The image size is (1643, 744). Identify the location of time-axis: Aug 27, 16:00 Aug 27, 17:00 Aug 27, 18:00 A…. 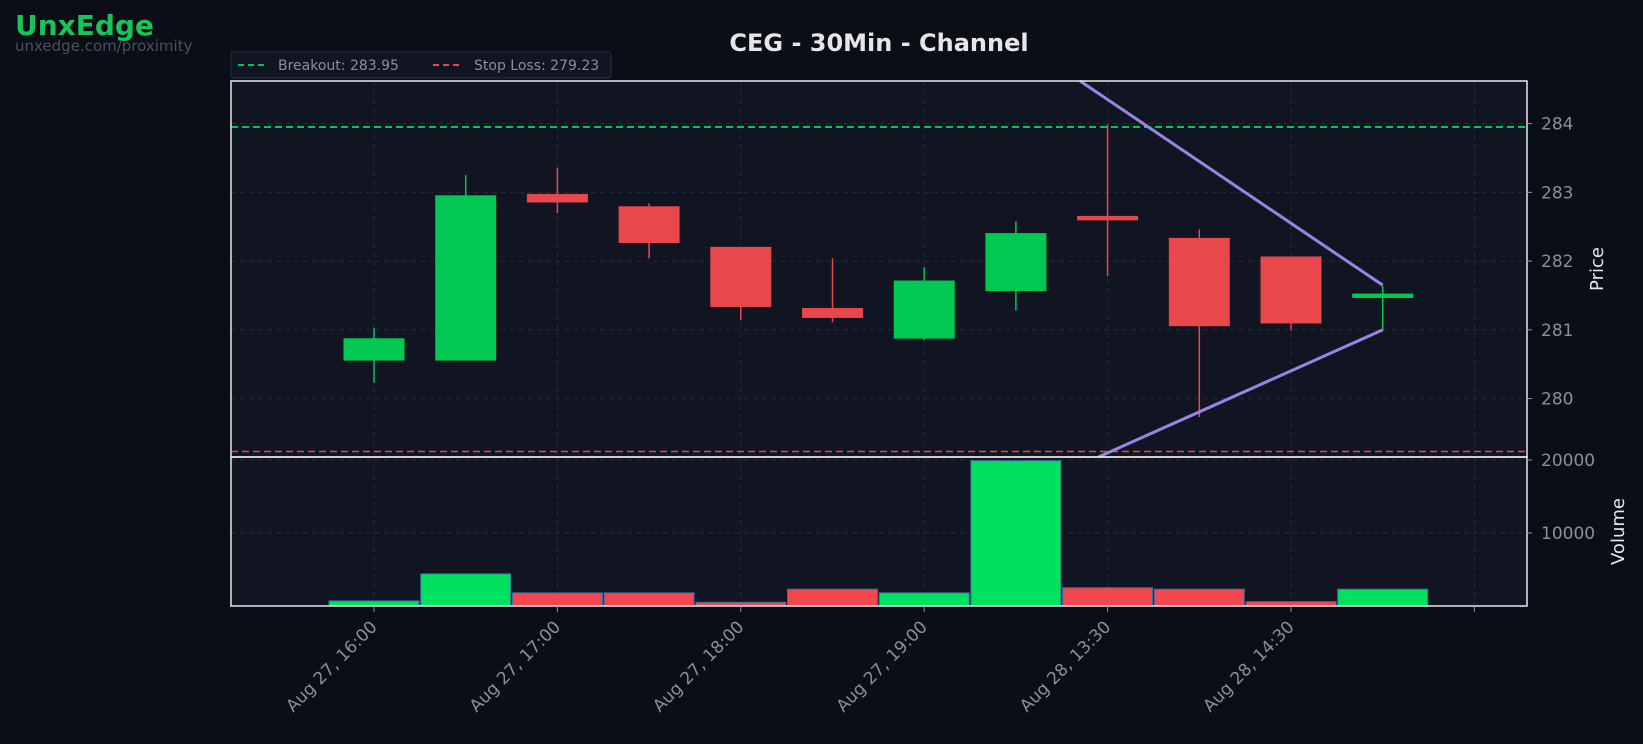
(879, 661).